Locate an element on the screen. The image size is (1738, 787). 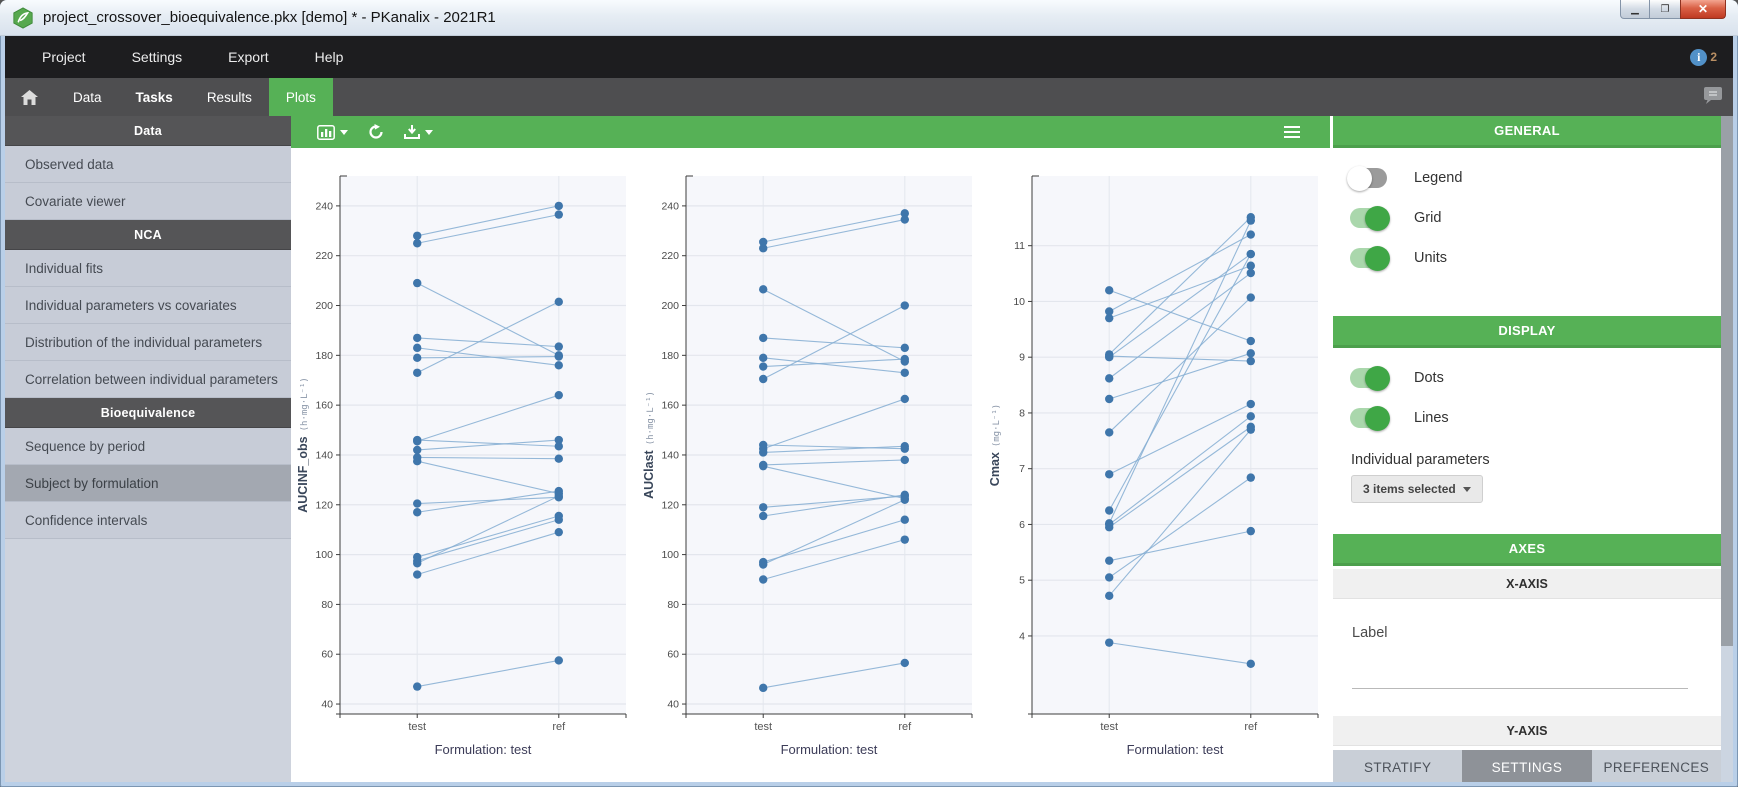
svg-text: 11 is located at coordinates (1019, 246).